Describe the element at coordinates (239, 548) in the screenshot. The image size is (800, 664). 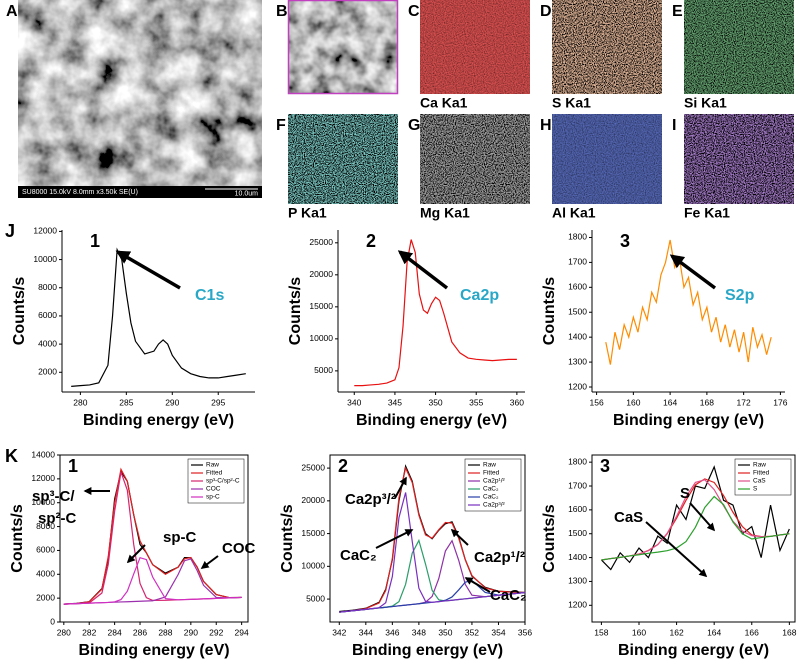
I see `annotation: COC` at that location.